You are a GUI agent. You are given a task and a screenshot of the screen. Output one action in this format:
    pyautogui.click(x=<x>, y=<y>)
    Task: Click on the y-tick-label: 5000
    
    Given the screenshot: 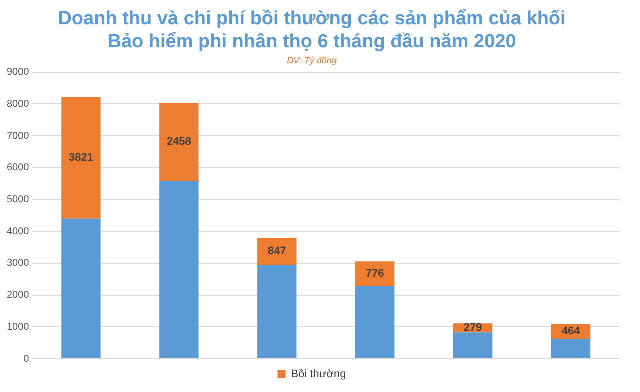 What is the action you would take?
    pyautogui.click(x=18, y=200)
    